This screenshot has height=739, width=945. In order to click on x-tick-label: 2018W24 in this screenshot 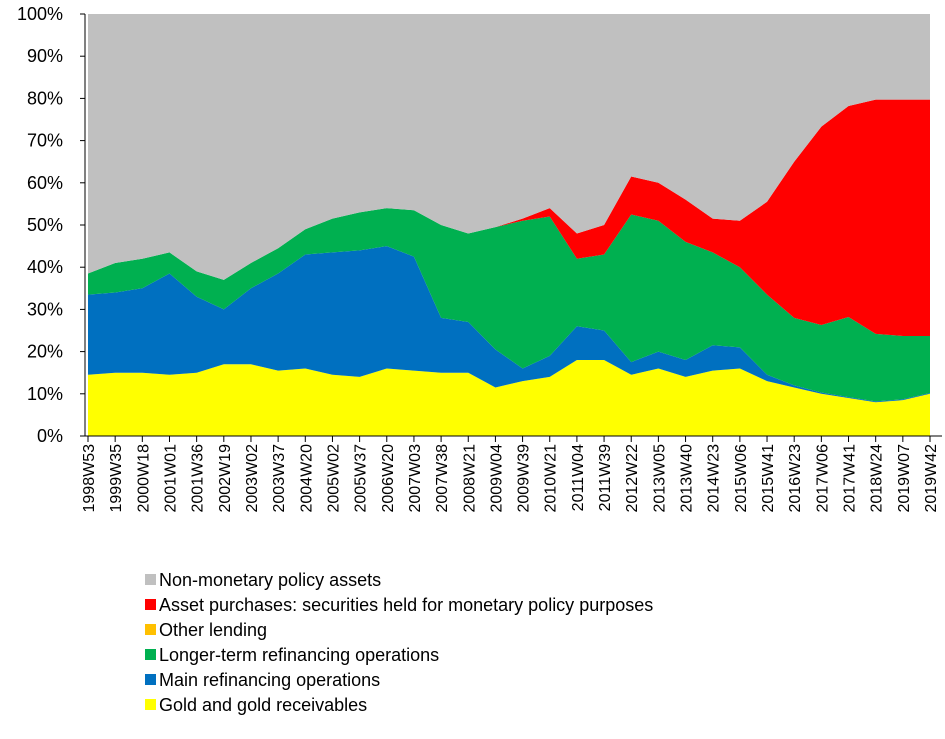, I will do `click(877, 478)`.